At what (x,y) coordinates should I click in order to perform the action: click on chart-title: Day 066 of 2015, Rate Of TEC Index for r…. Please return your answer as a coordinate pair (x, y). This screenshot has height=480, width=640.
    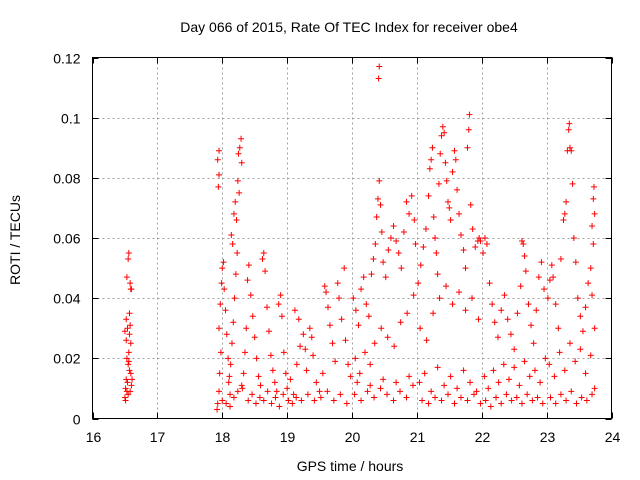
    Looking at the image, I should click on (349, 27).